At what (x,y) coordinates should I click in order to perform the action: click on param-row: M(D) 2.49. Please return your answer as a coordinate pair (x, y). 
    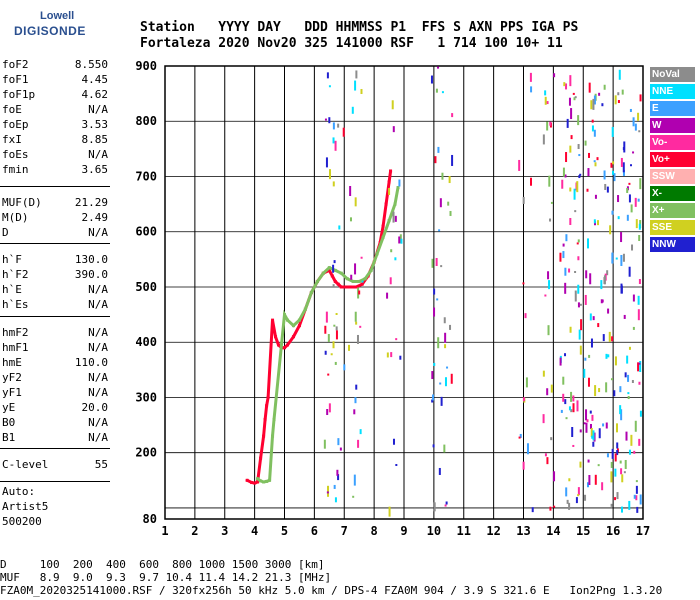
    Looking at the image, I should click on (55, 218).